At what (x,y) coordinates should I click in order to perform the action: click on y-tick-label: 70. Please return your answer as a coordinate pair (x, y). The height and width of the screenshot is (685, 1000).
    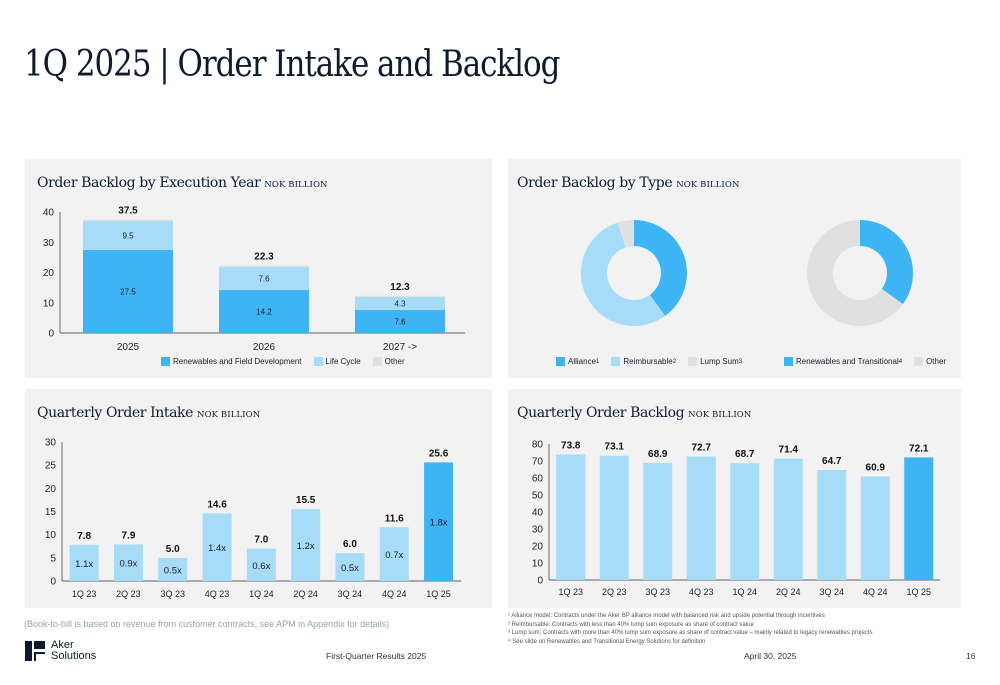
    Looking at the image, I should click on (538, 462).